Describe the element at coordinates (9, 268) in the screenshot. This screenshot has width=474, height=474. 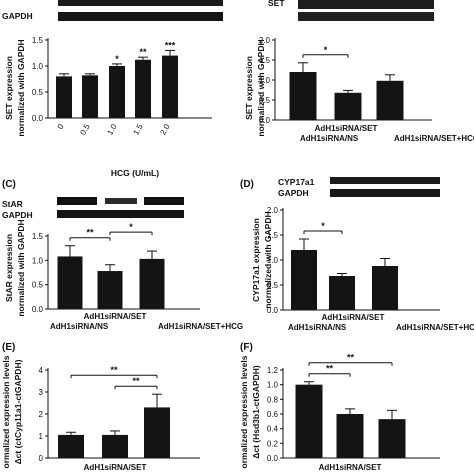
I see `y-axis-title: StAR expression` at that location.